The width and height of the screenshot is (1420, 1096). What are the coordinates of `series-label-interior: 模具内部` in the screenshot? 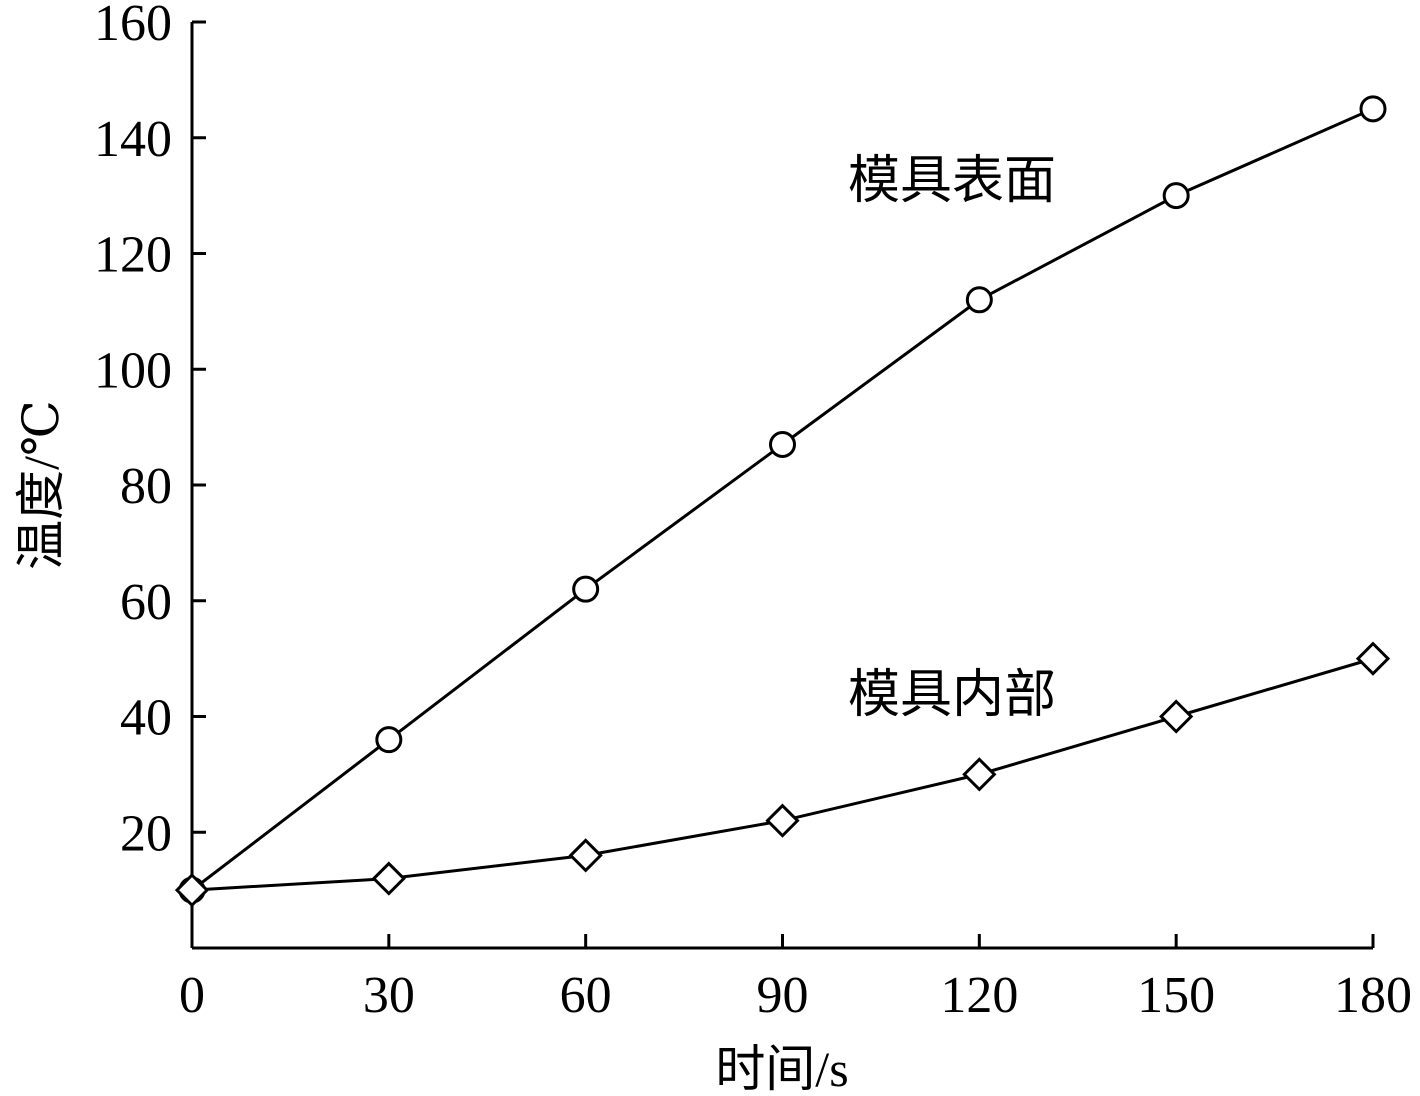 It's located at (952, 695).